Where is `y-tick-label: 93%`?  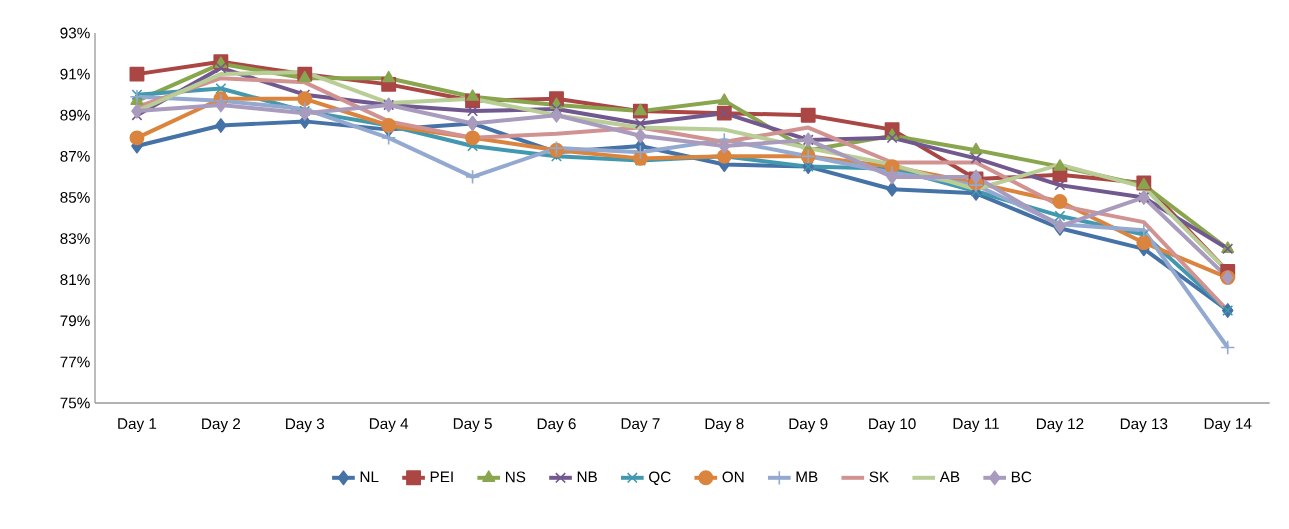 y-tick-label: 93% is located at coordinates (75, 33).